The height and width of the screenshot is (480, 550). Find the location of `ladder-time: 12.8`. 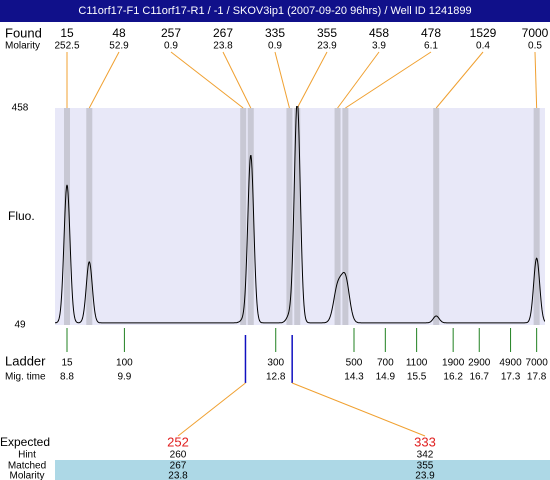

ladder-time: 12.8 is located at coordinates (276, 377).